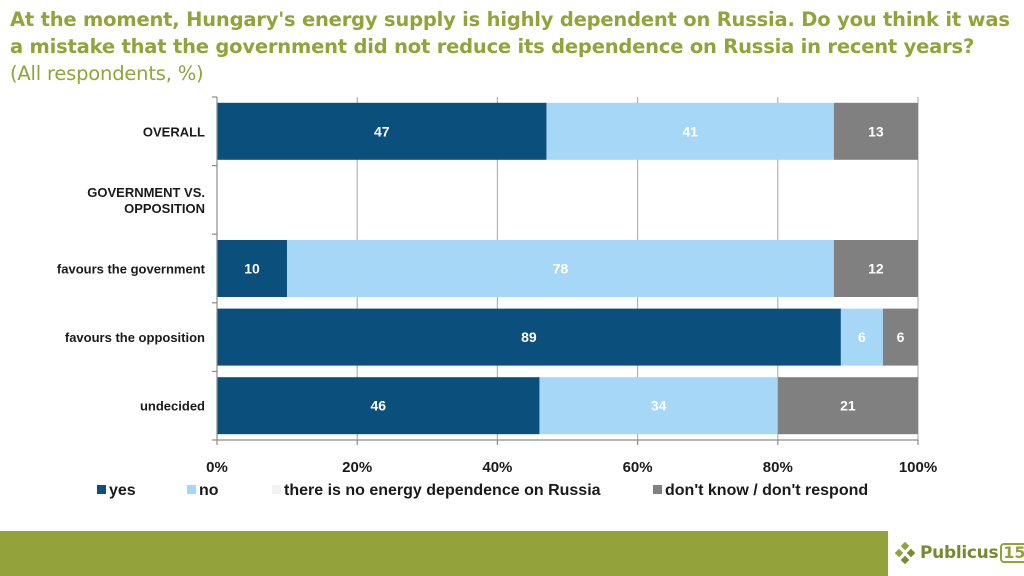  I want to click on data-label: 34, so click(659, 406).